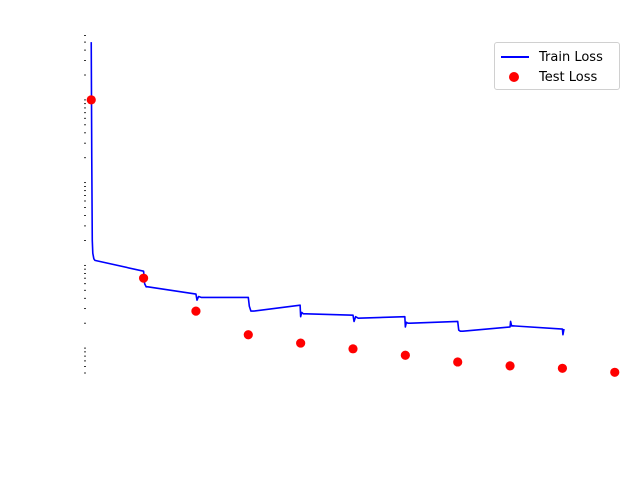 The image size is (640, 480). What do you see at coordinates (85, 204) in the screenshot?
I see `y-axis-ticks` at bounding box center [85, 204].